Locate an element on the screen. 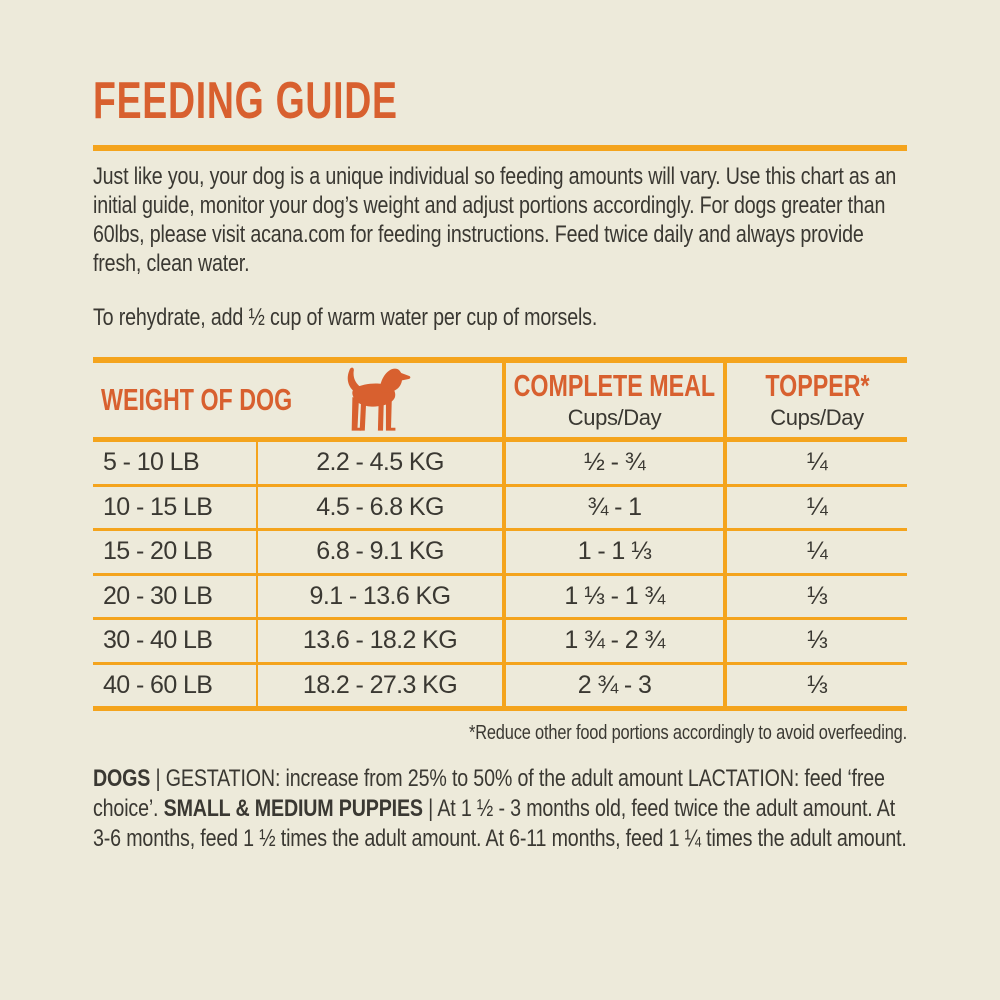 This screenshot has width=1000, height=1000. table-row: 30 - 40 LB 13.6 - 18.2 KG 1 ¾ - 2 ¾ ⅓ is located at coordinates (500, 642).